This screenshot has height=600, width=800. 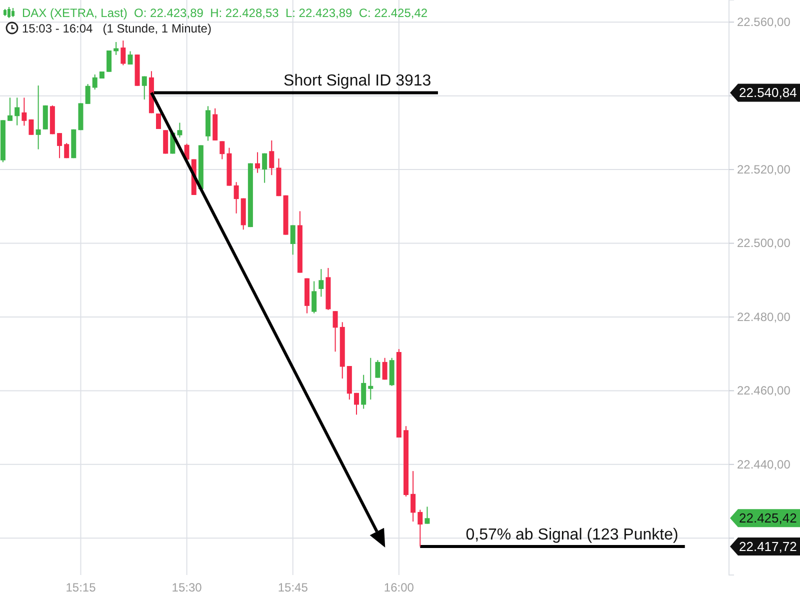 What do you see at coordinates (81, 587) in the screenshot?
I see `x-tick-label: 15:15` at bounding box center [81, 587].